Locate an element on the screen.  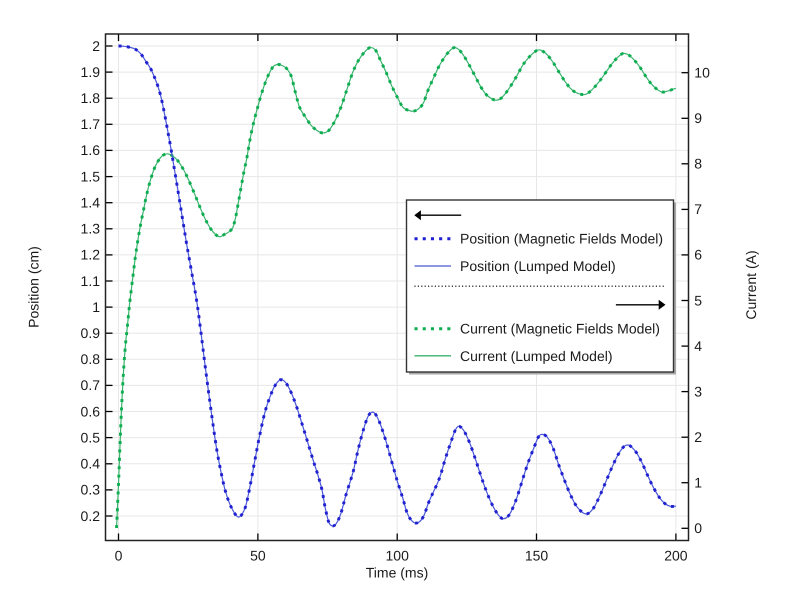
svg-text: 100 is located at coordinates (398, 556).